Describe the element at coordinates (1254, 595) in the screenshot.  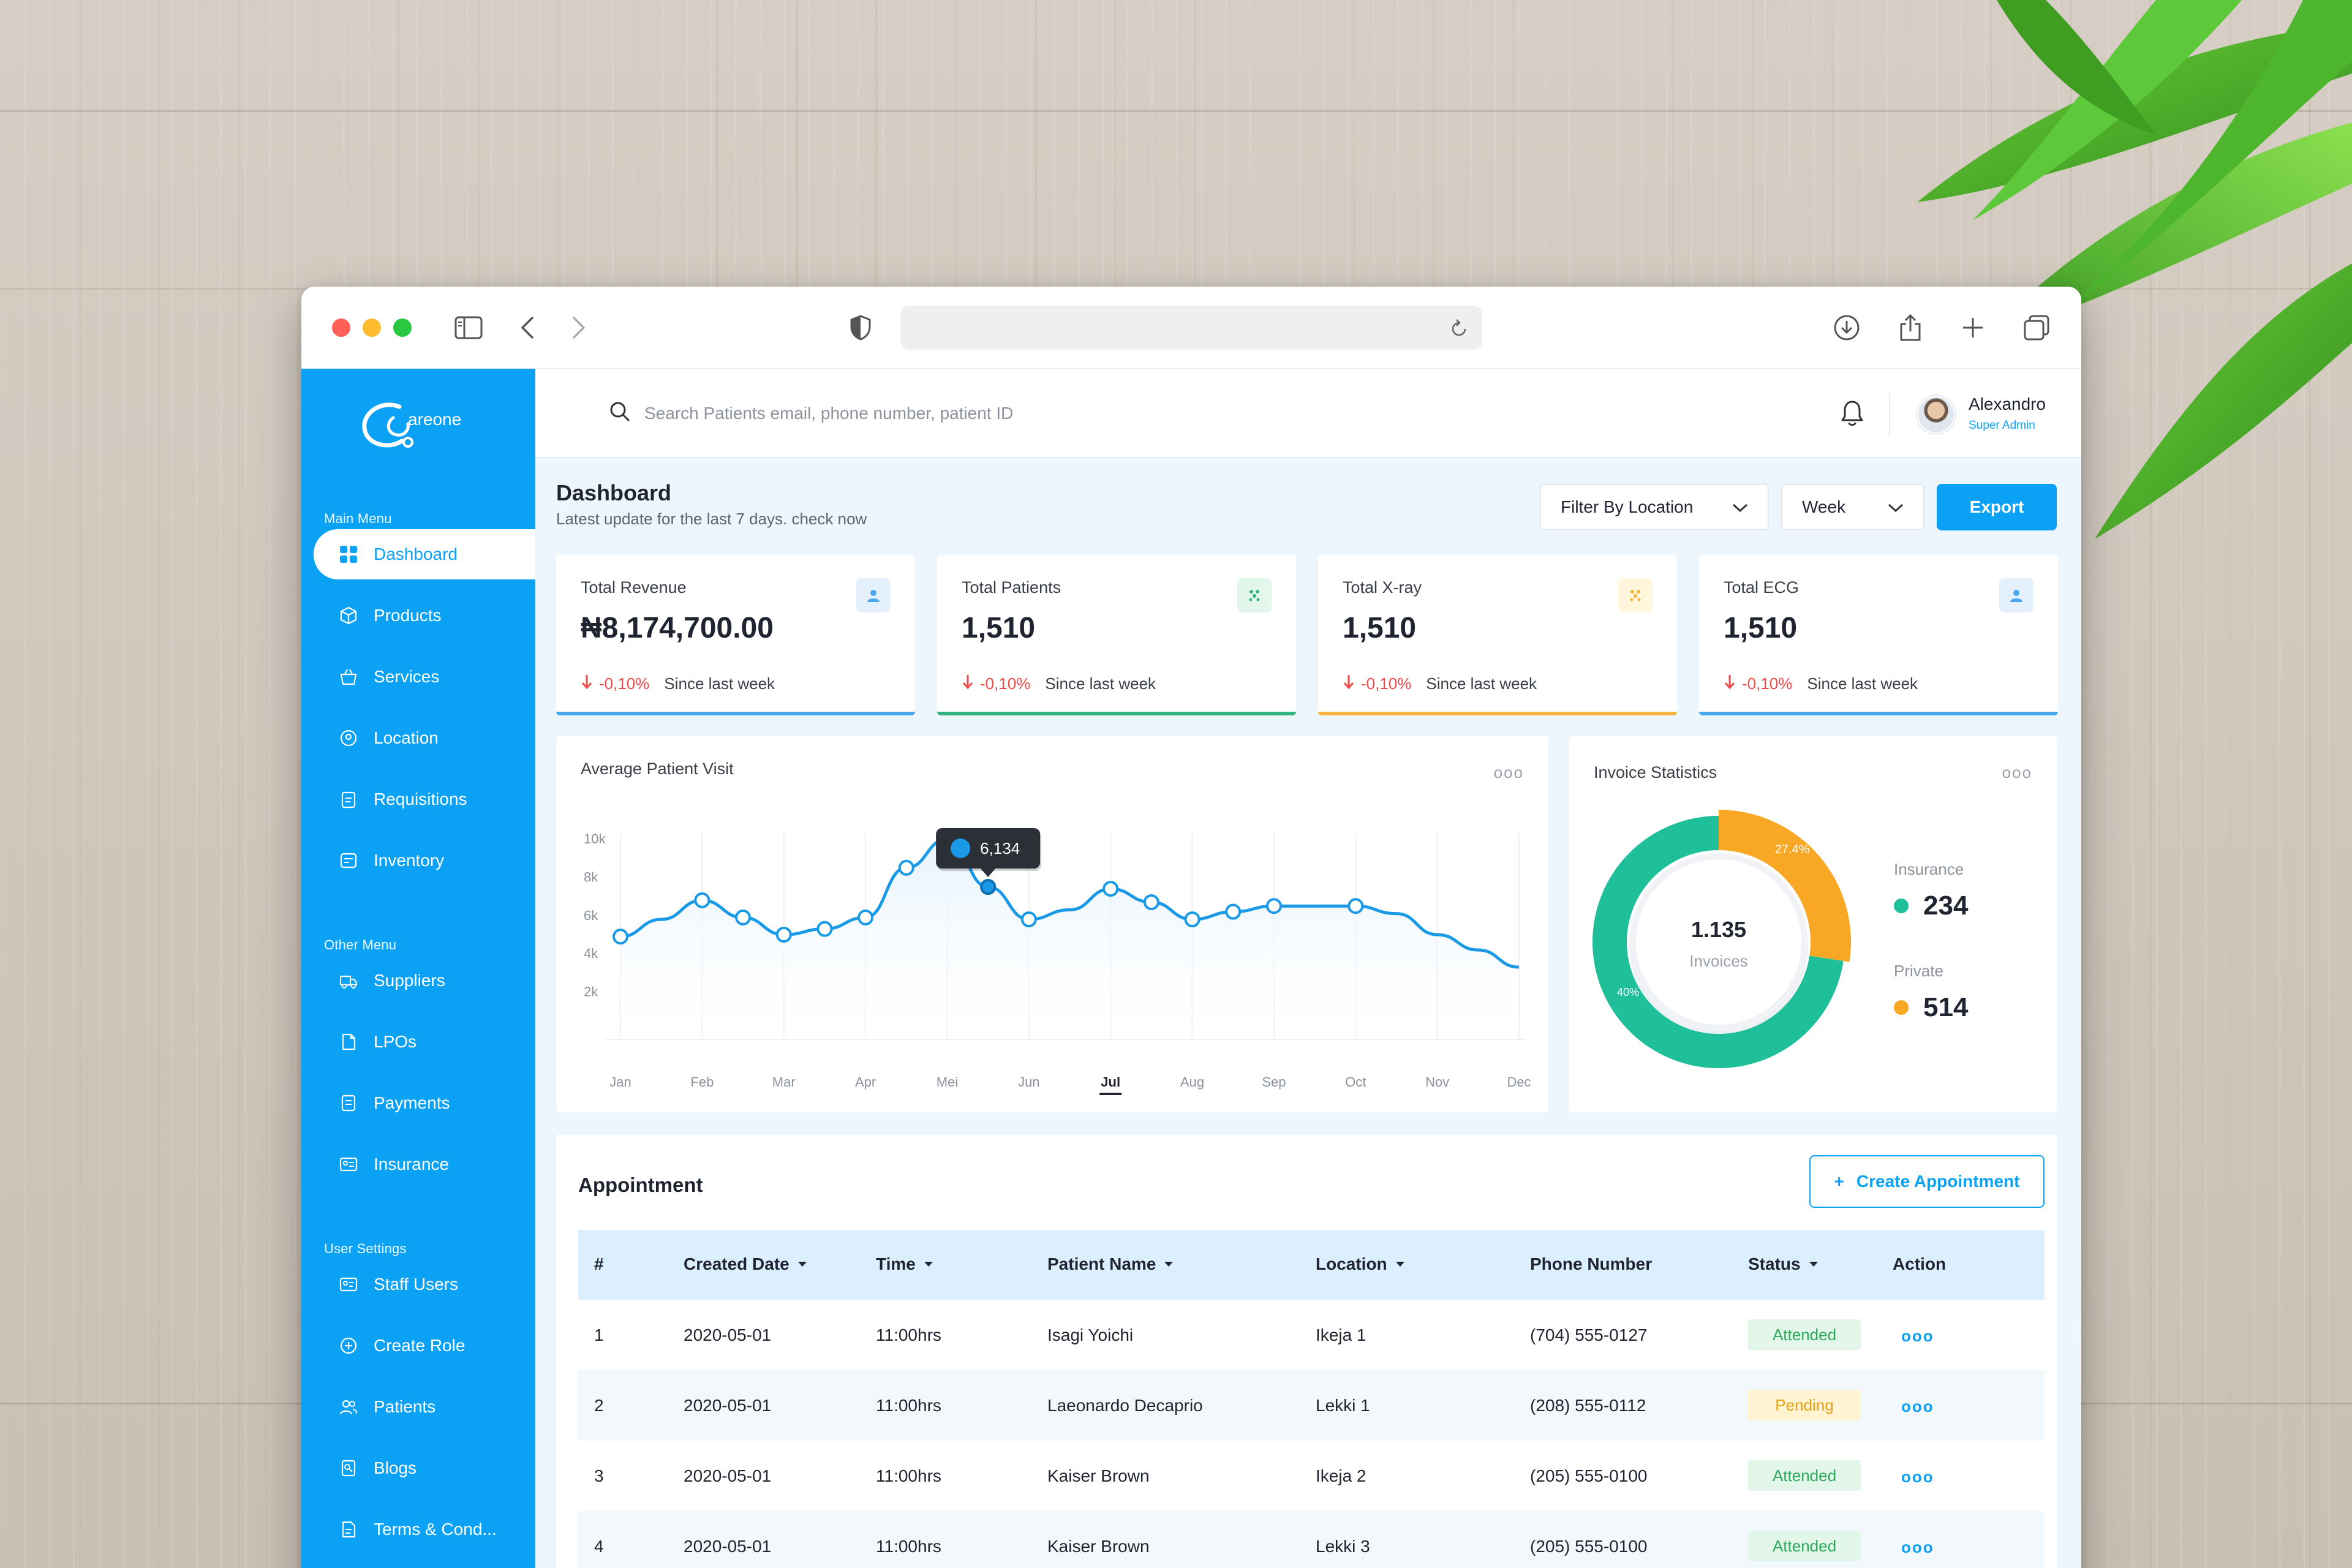
I see `group-icon` at that location.